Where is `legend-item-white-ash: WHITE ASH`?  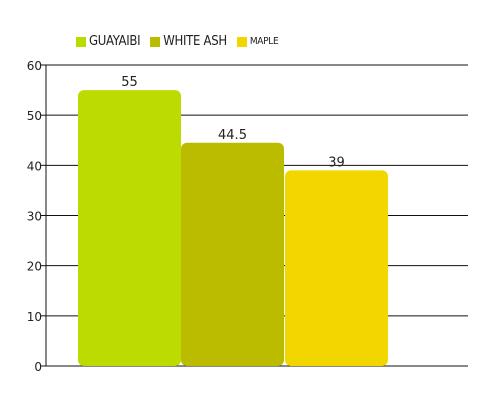
legend-item-white-ash: WHITE ASH is located at coordinates (188, 41).